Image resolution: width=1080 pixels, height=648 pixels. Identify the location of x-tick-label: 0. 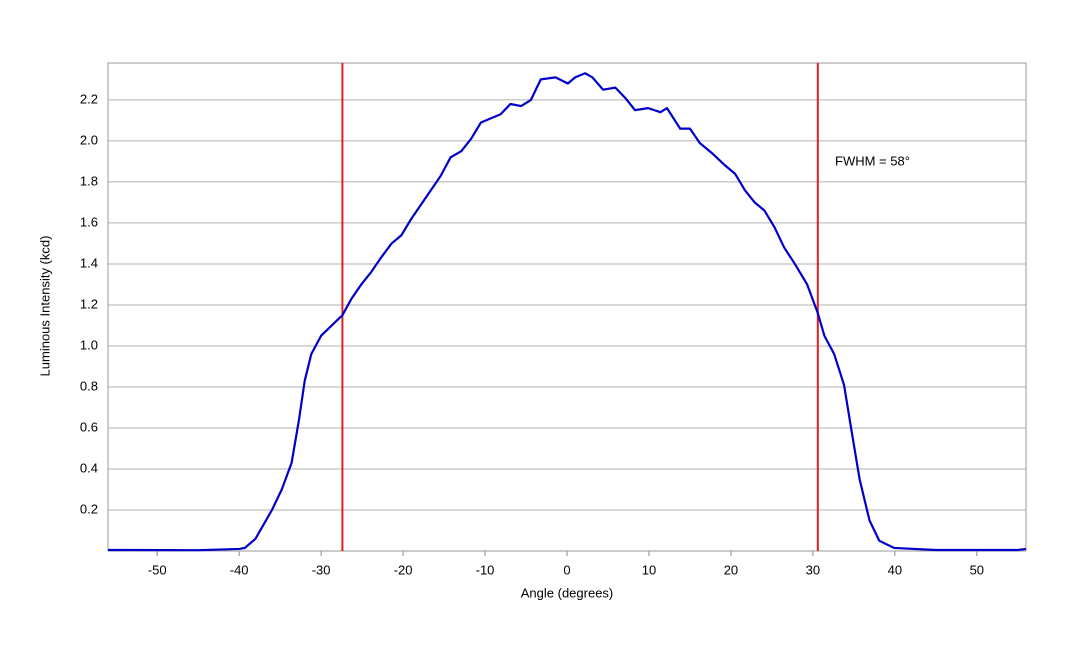
(566, 569).